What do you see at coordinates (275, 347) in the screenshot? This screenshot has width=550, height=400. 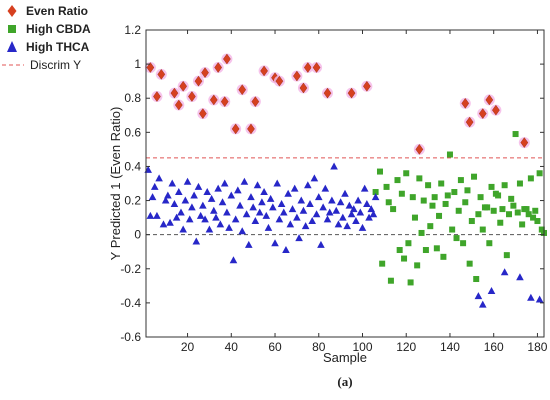 I see `x-tick-label-2: 60` at bounding box center [275, 347].